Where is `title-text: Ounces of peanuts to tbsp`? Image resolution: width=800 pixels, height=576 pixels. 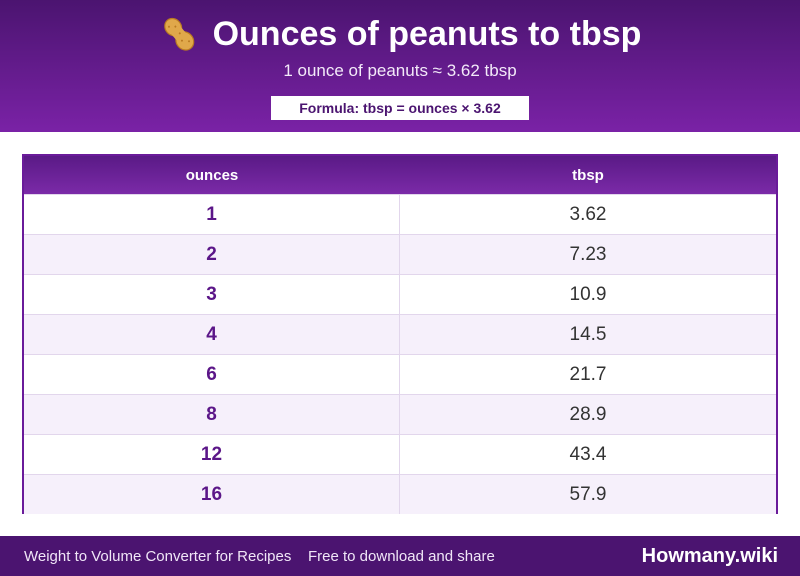
title-text: Ounces of peanuts to tbsp is located at coordinates (427, 34).